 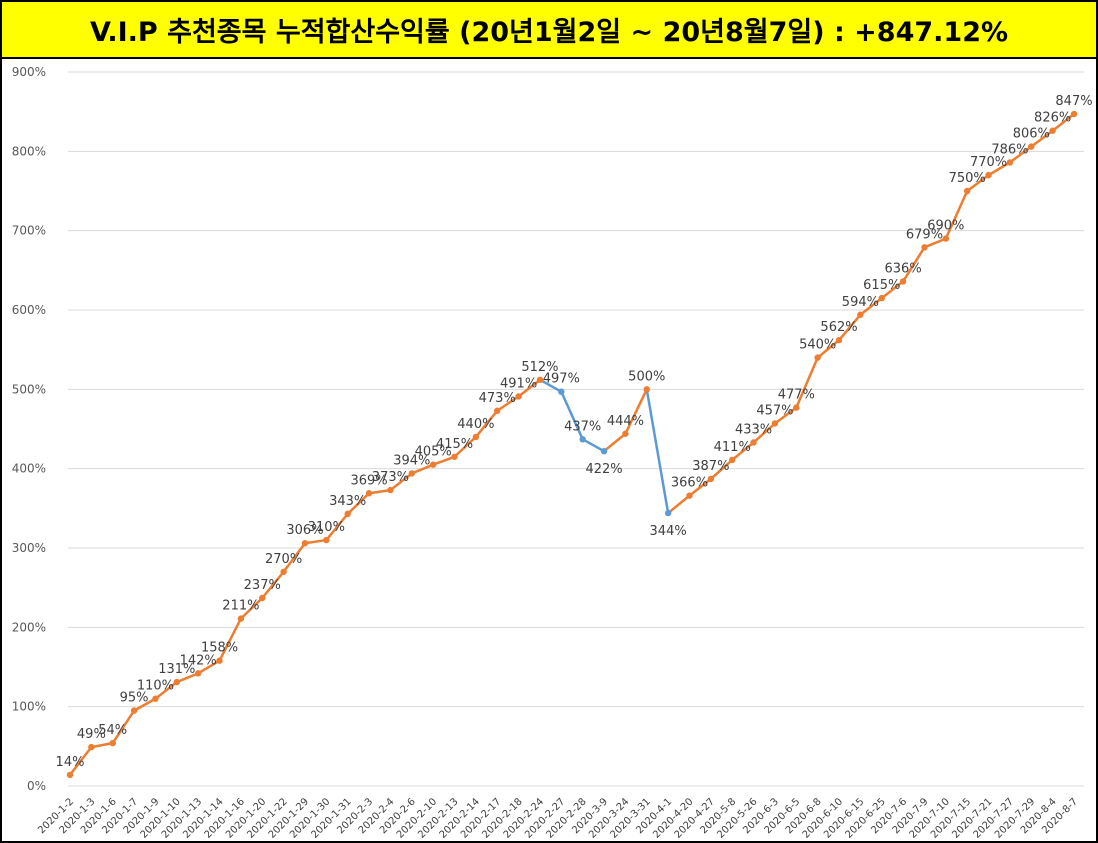 I want to click on data-label: 457%, so click(x=774, y=410).